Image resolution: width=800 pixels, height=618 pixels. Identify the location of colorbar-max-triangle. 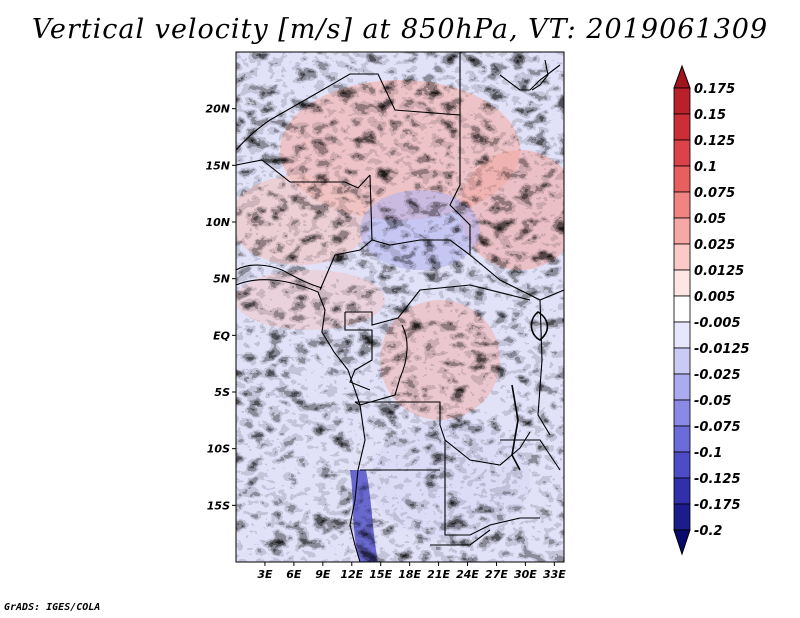
(682, 76).